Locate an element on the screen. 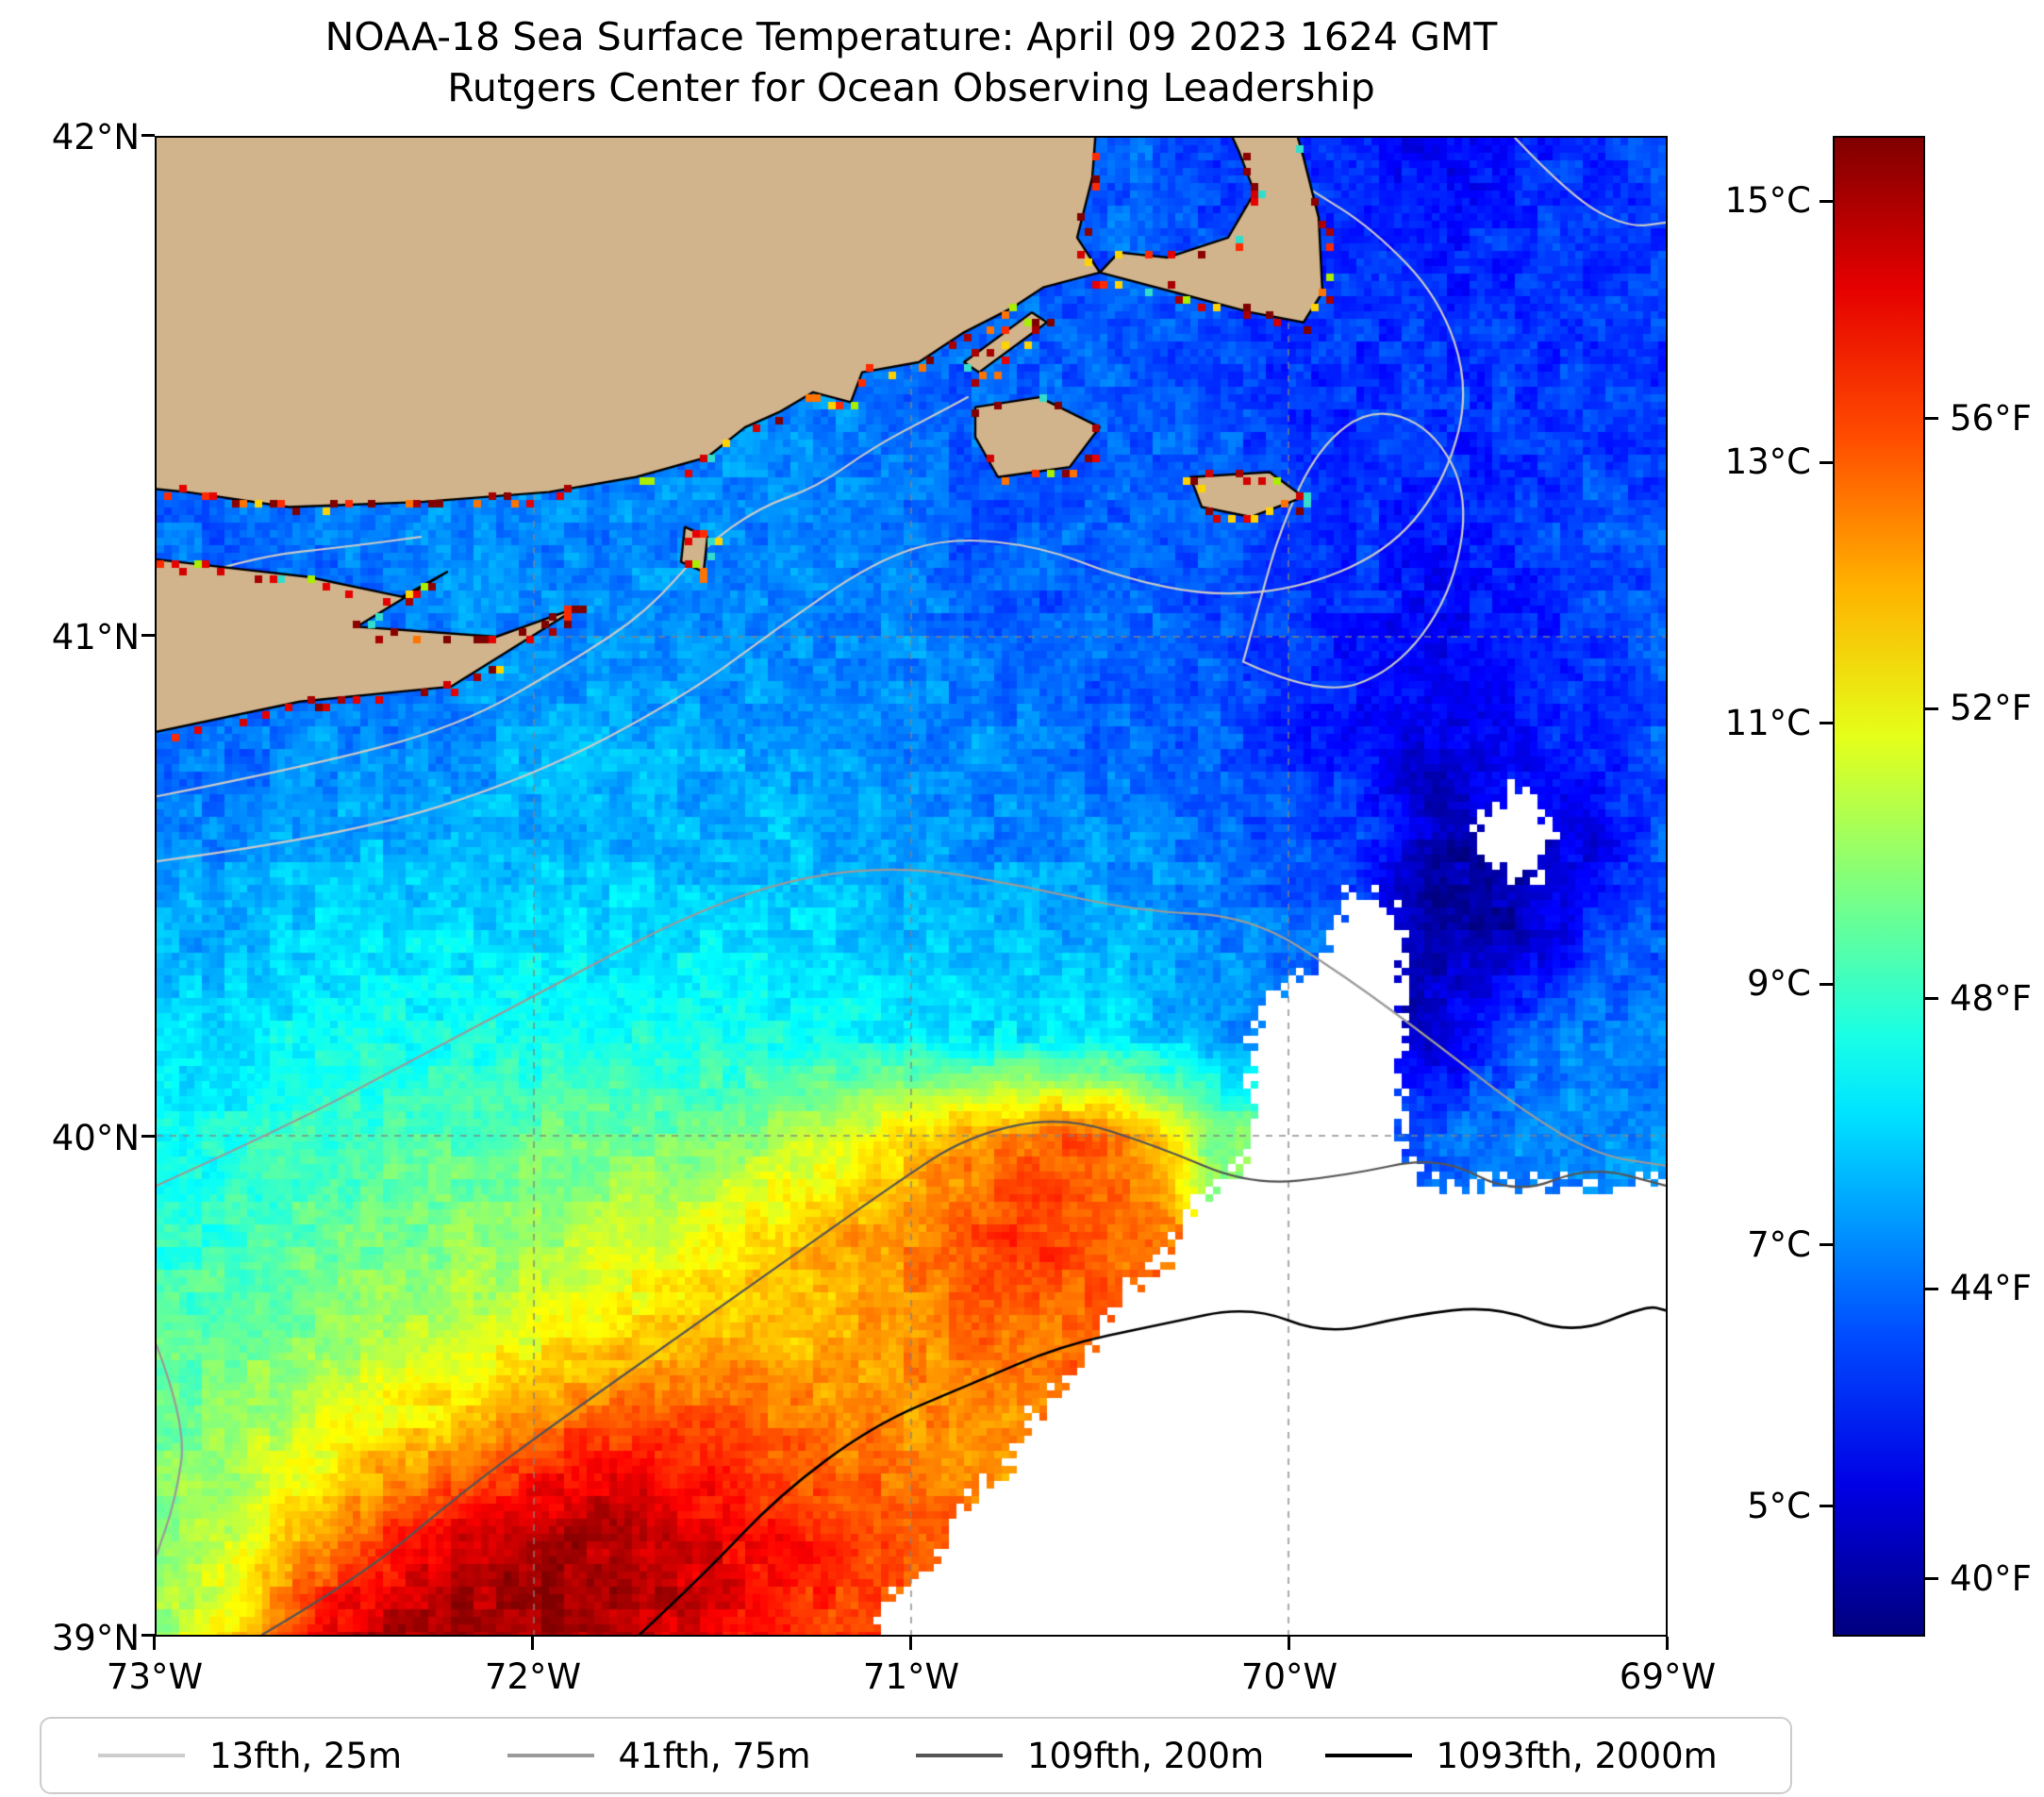  colorbar-label-15c: 15°C is located at coordinates (1768, 200).